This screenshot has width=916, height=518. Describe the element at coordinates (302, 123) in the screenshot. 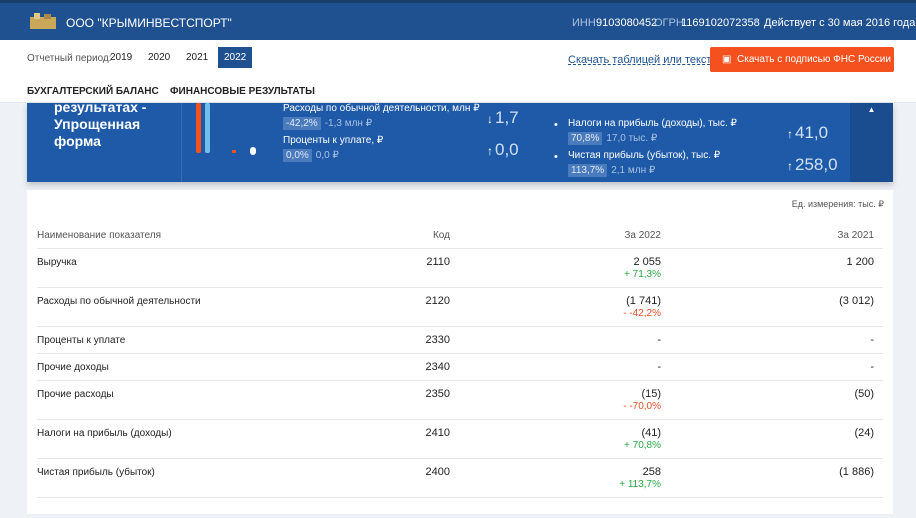

I see `change-badge: -42,2%` at that location.